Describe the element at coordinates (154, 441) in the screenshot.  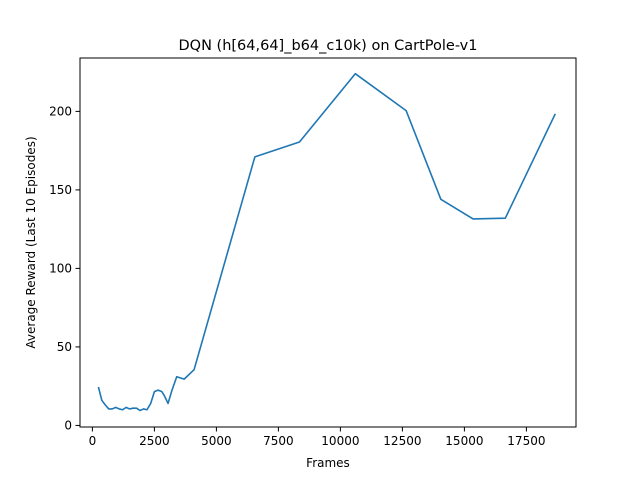
I see `x-tick-label: 2500` at that location.